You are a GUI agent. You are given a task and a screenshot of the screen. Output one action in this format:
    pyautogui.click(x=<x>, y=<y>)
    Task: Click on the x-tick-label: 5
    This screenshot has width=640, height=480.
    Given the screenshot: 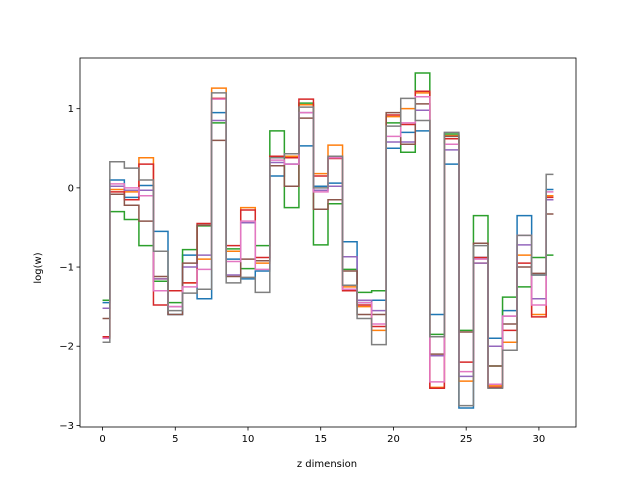 What is the action you would take?
    pyautogui.click(x=175, y=439)
    